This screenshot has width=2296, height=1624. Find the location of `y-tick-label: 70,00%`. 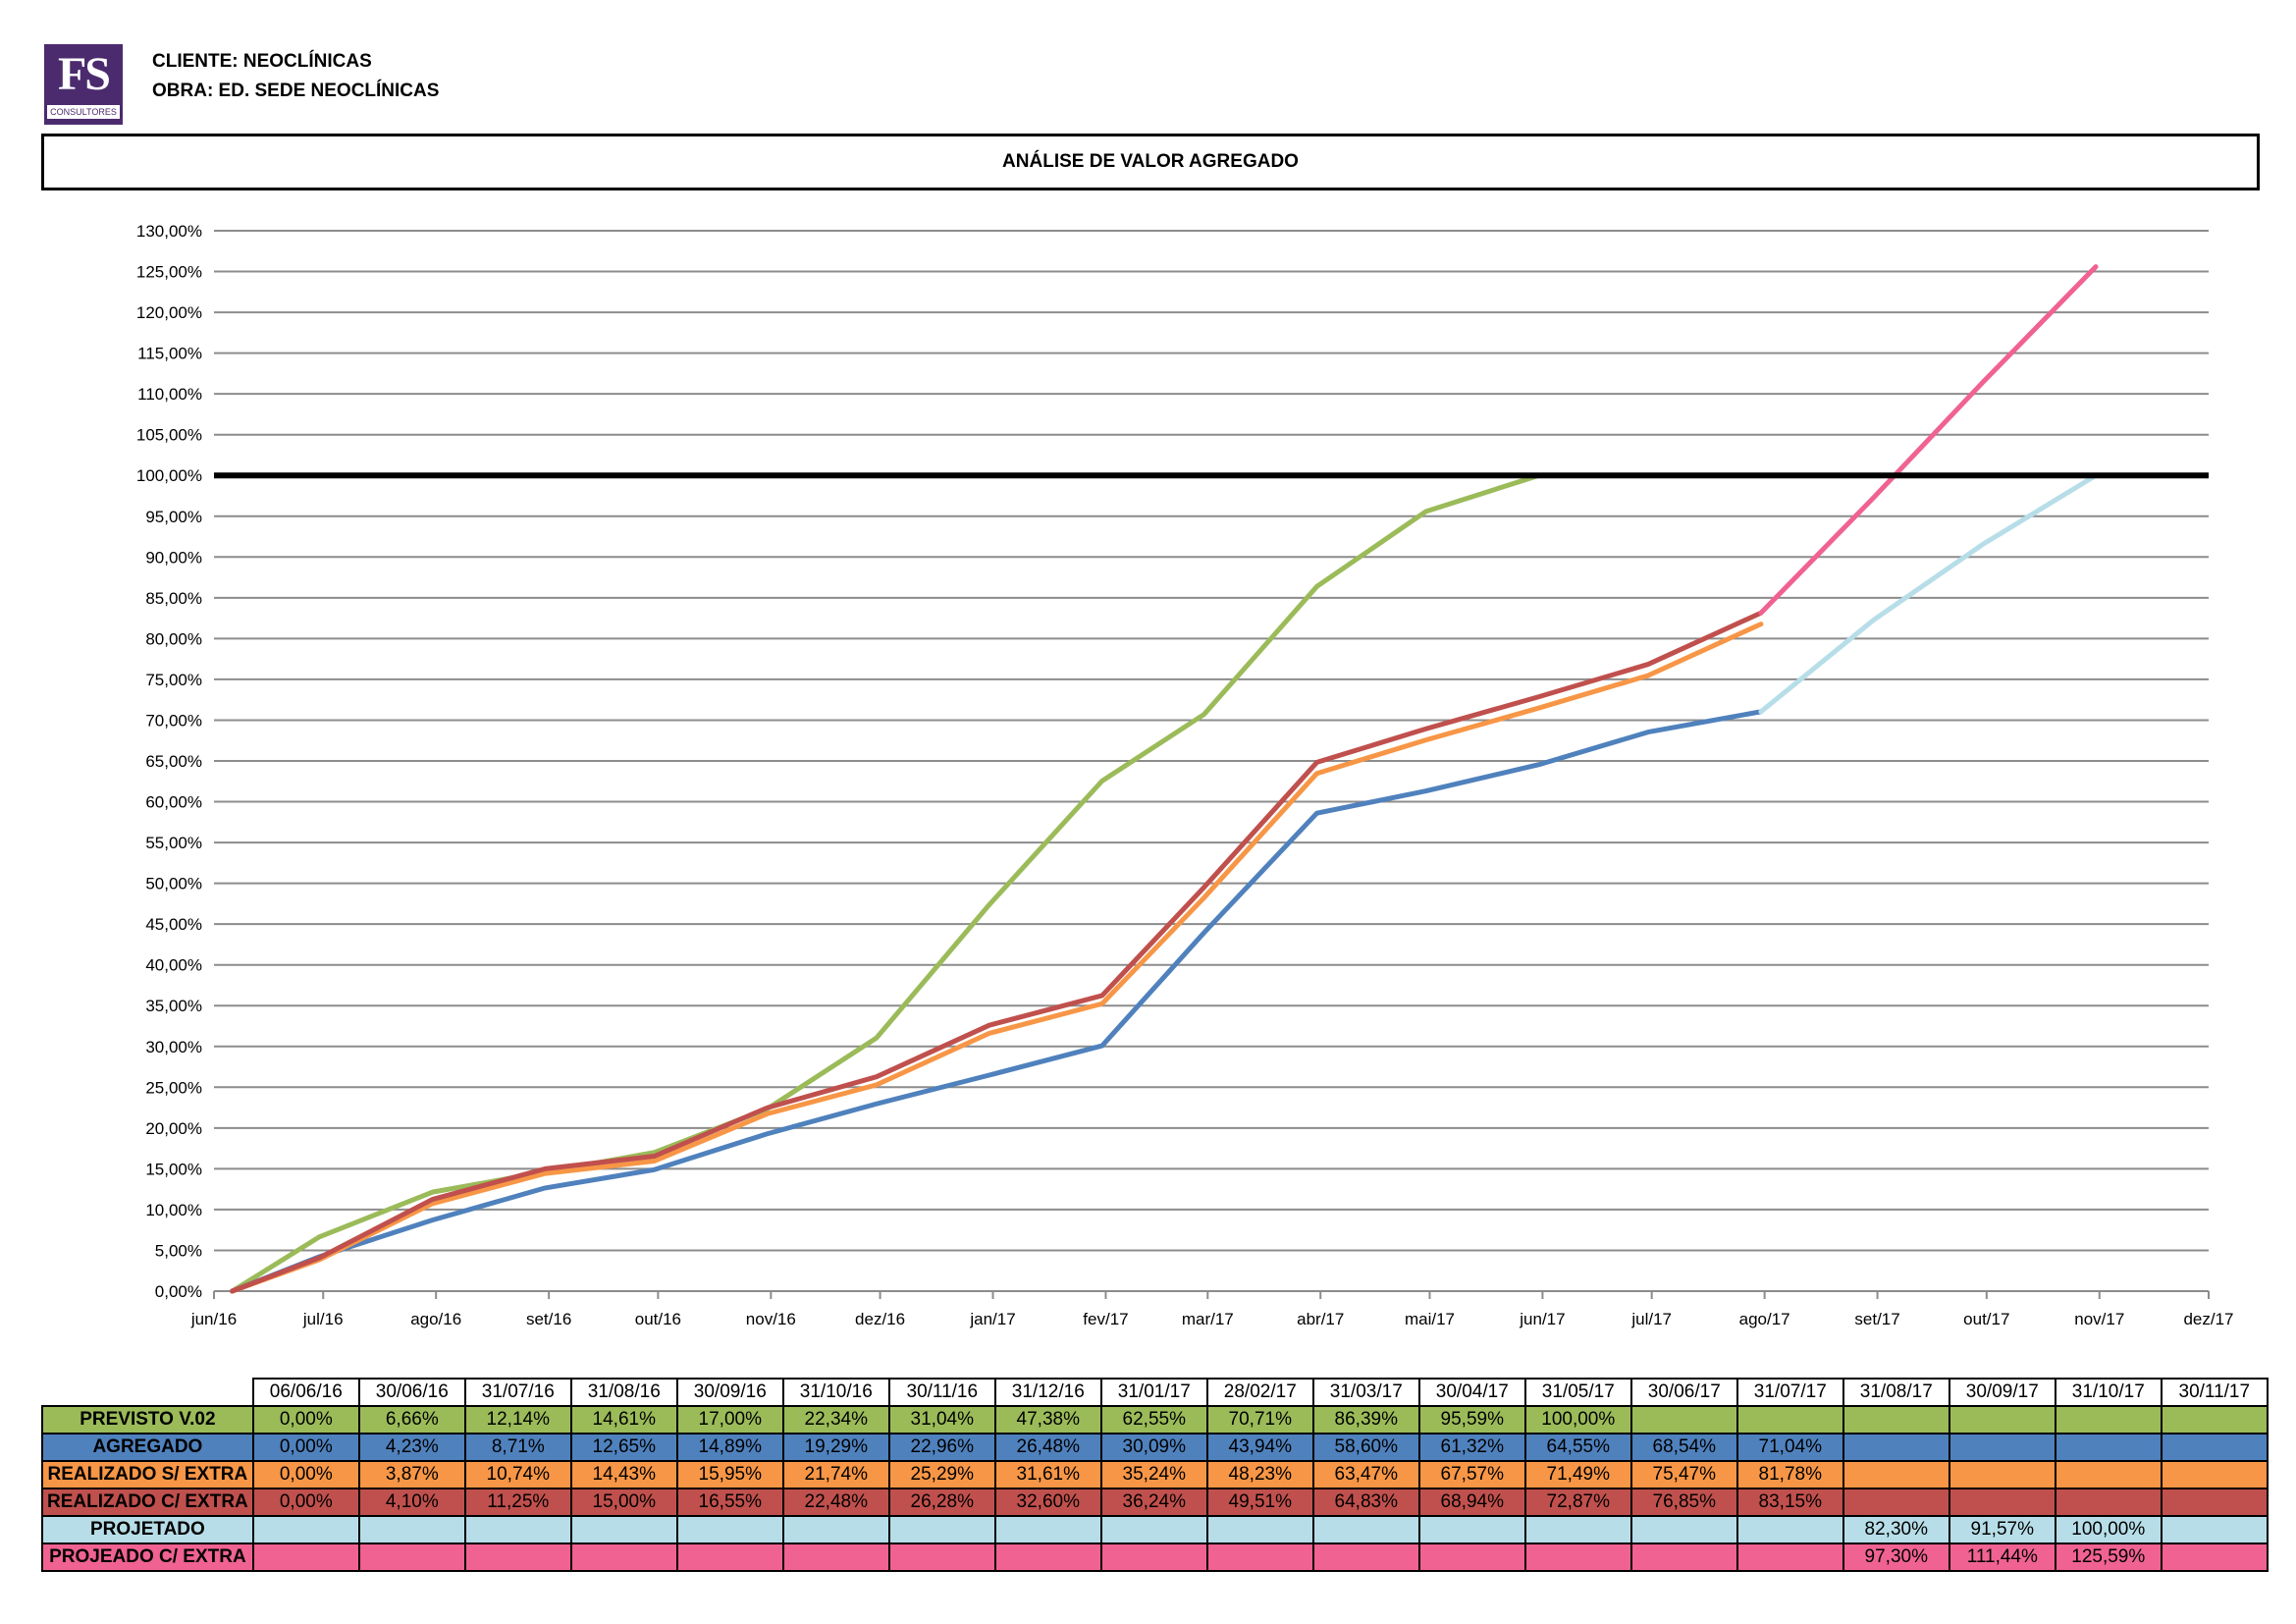

y-tick-label: 70,00% is located at coordinates (173, 720).